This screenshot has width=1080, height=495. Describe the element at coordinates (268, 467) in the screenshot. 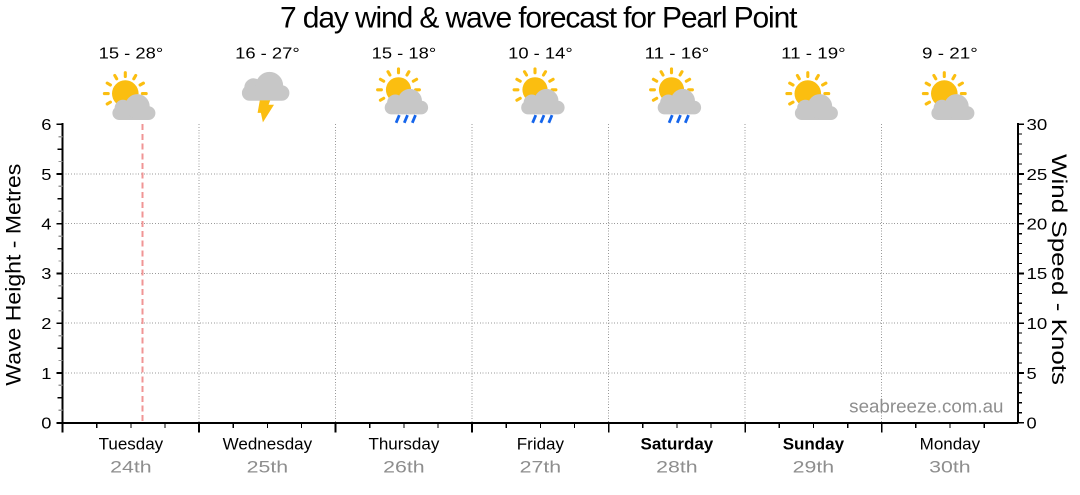

I see `svg-text: 25th` at that location.